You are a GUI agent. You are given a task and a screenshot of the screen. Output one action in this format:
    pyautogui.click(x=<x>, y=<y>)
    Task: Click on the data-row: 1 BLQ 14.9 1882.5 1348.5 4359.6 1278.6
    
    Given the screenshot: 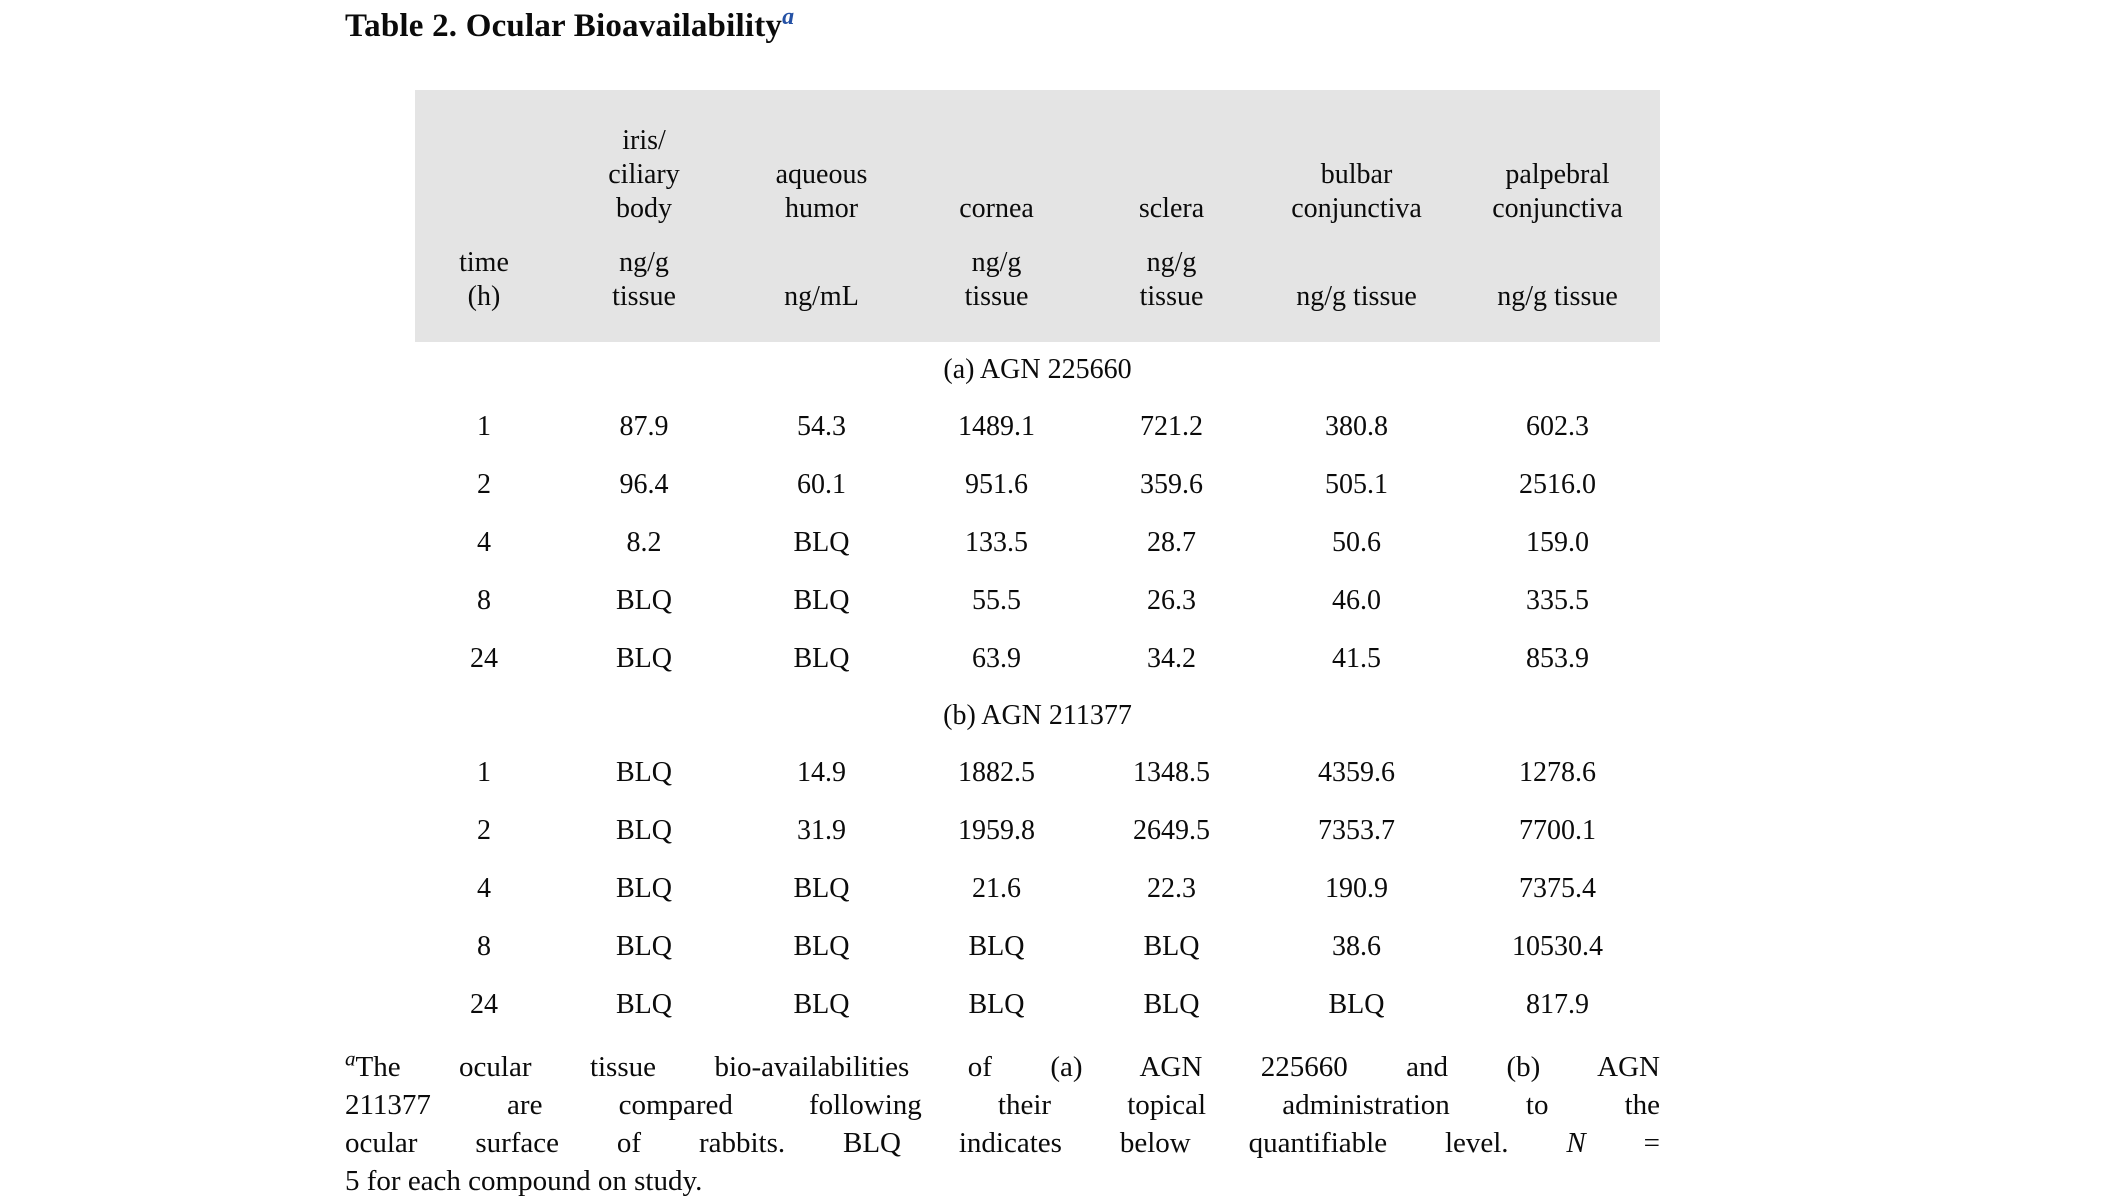 What is the action you would take?
    pyautogui.click(x=1037, y=773)
    